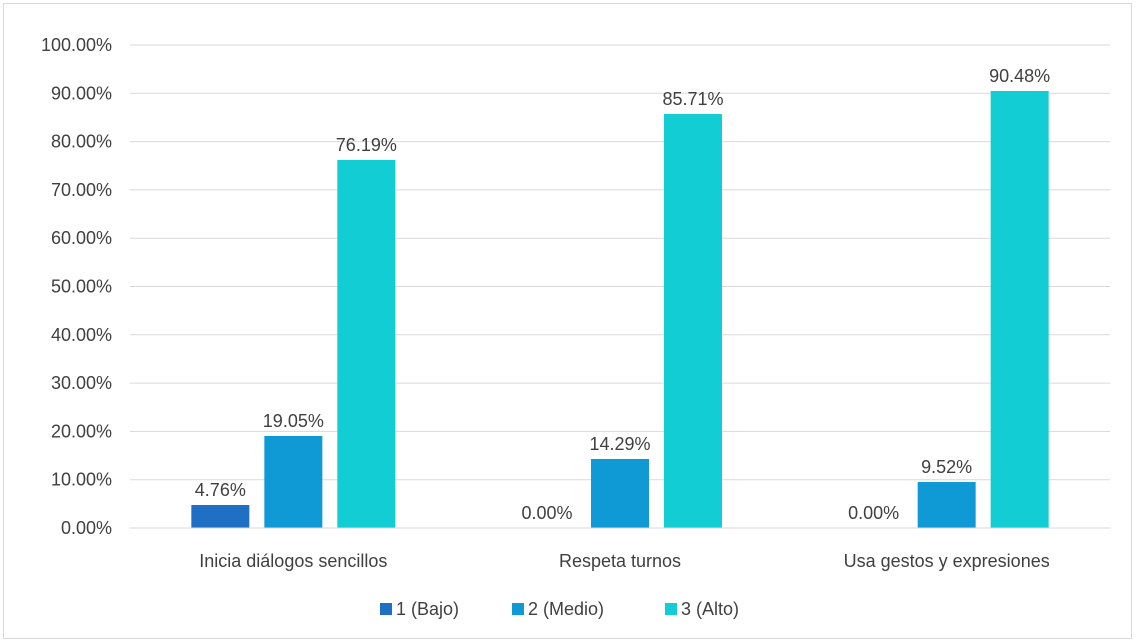 The image size is (1137, 644). What do you see at coordinates (293, 561) in the screenshot?
I see `category-label: Inicia diálogos sencillos` at bounding box center [293, 561].